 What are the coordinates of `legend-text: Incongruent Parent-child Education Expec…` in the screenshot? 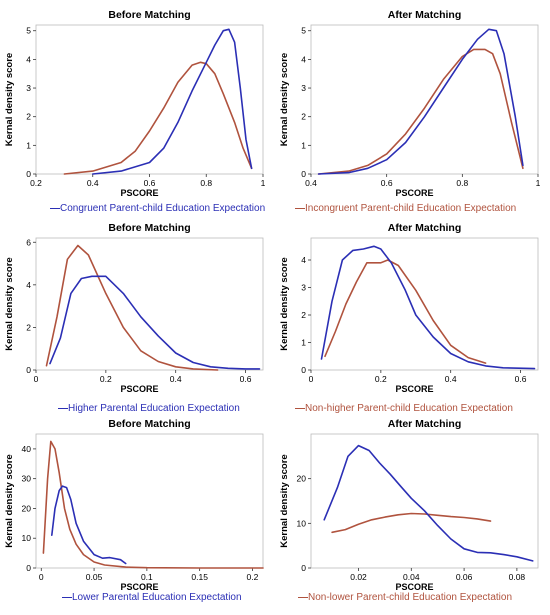 It's located at (411, 208).